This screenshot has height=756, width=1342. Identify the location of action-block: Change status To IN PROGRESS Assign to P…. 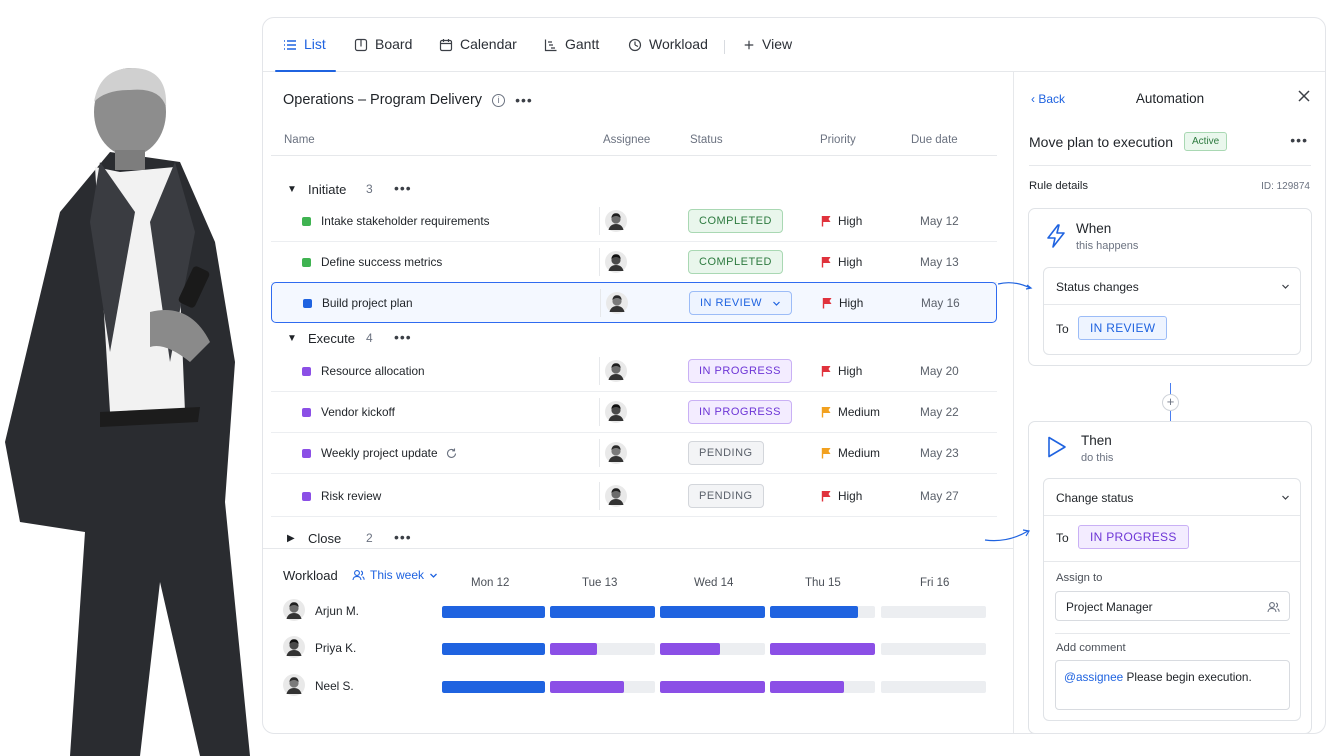
(1172, 599).